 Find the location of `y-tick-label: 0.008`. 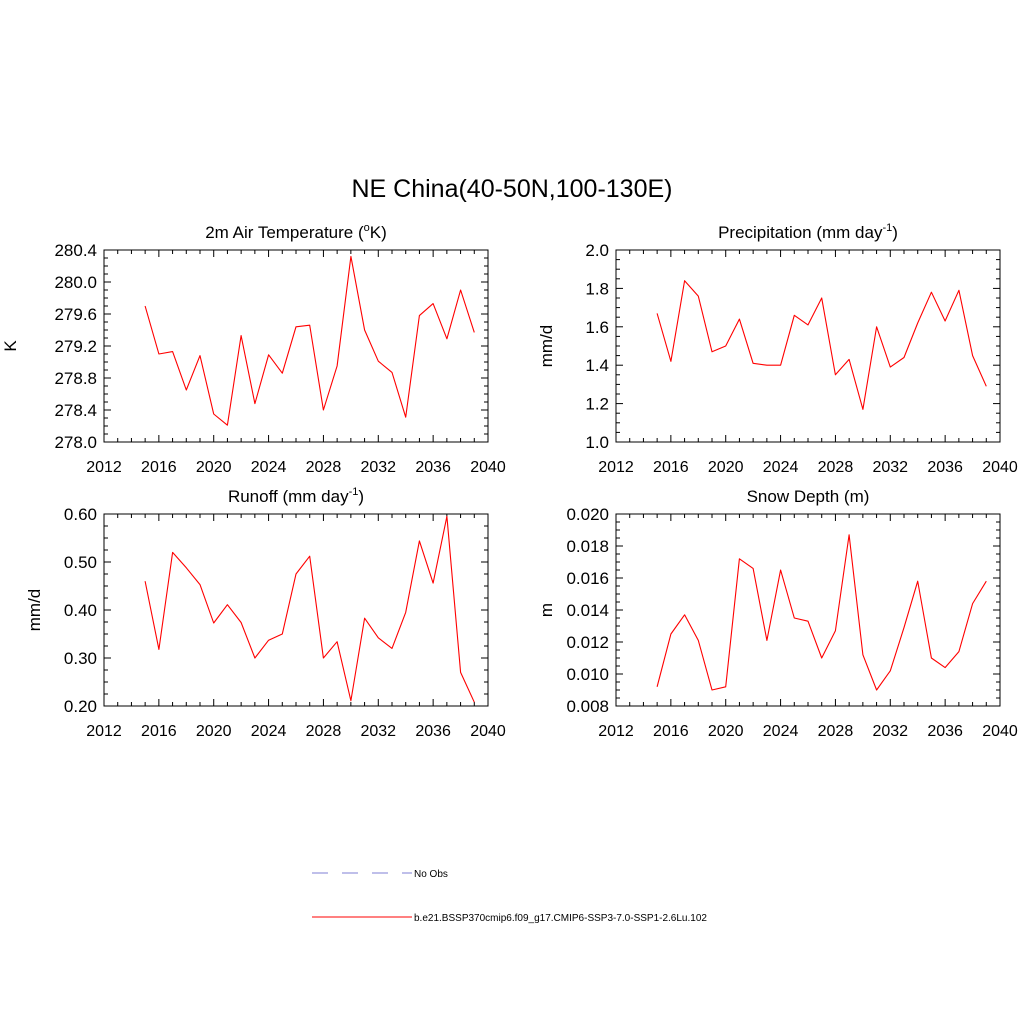

y-tick-label: 0.008 is located at coordinates (587, 706).